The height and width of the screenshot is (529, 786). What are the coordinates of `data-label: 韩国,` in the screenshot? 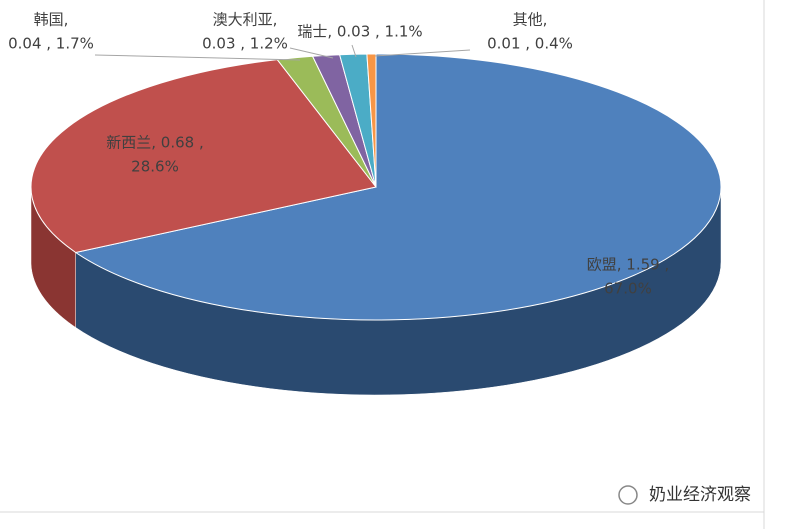 It's located at (51, 20).